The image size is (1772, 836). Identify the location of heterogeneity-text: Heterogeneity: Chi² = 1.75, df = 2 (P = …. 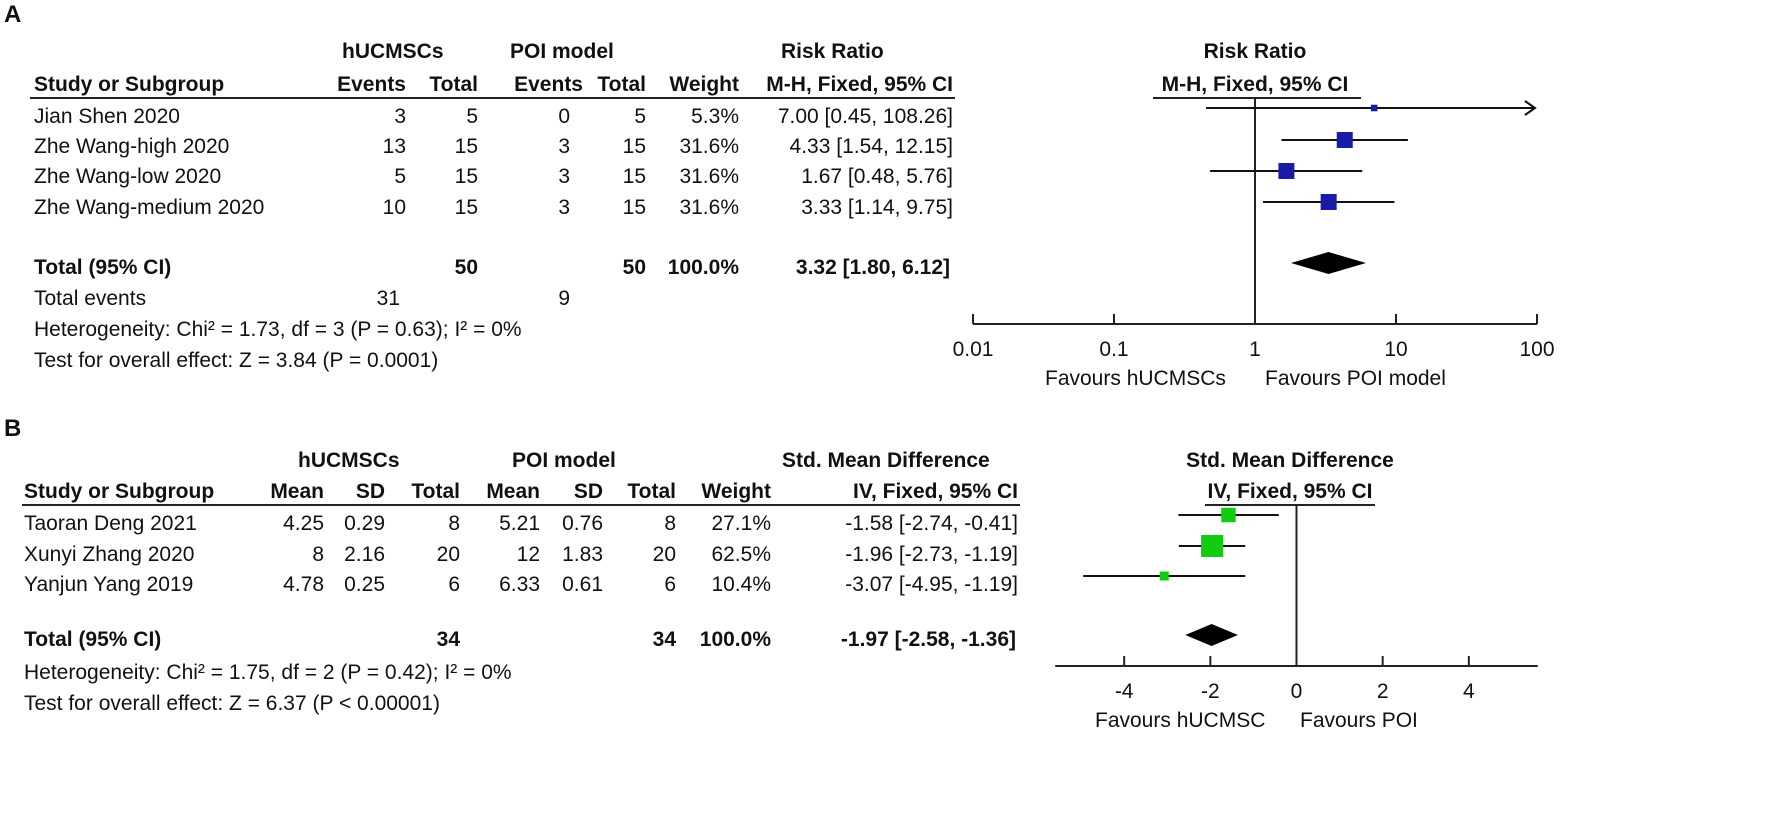
(268, 672).